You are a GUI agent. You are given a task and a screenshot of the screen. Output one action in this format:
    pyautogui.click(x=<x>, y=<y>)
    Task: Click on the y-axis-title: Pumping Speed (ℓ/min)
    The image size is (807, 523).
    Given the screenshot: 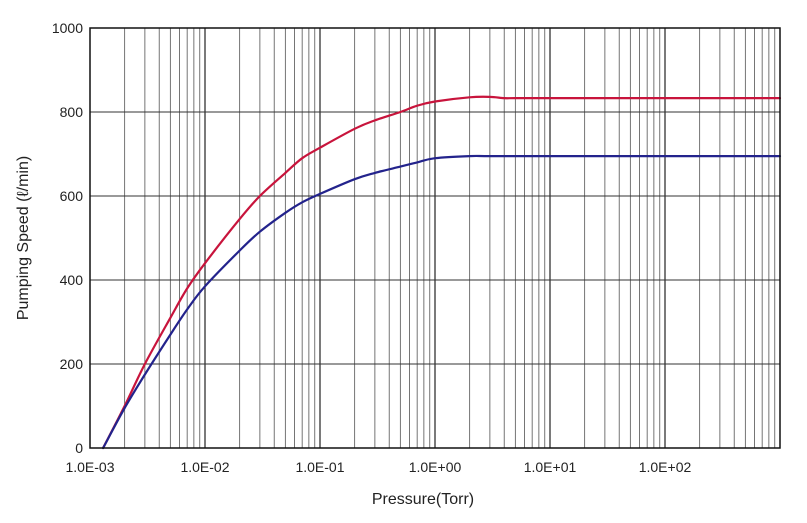 What is the action you would take?
    pyautogui.click(x=23, y=238)
    